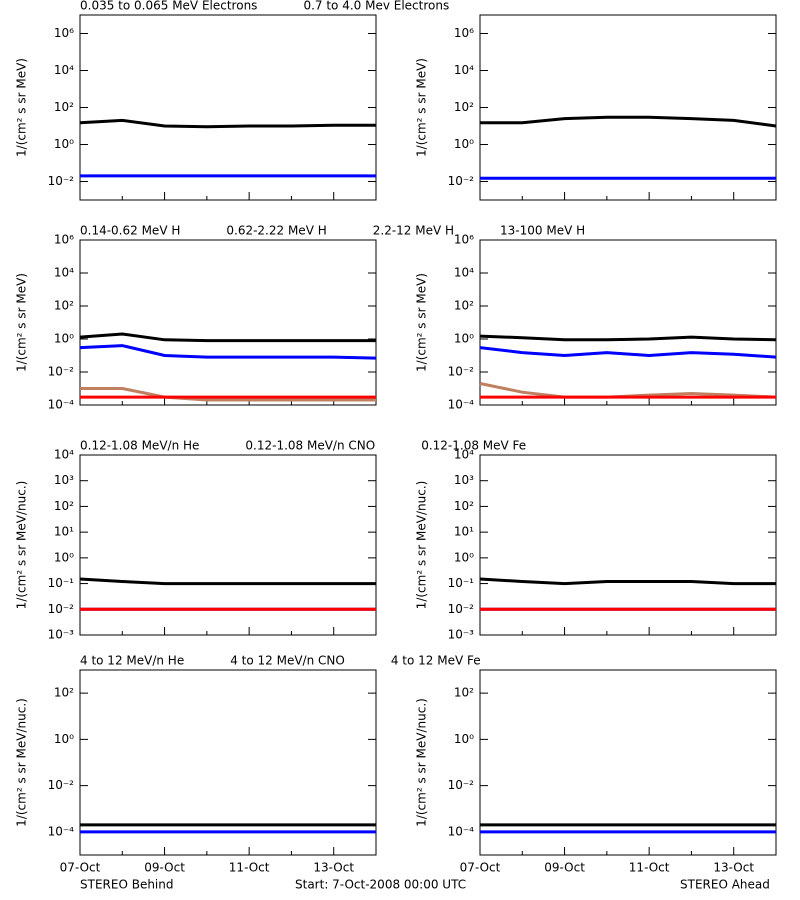 This screenshot has height=900, width=800. Describe the element at coordinates (413, 231) in the screenshot. I see `legend-entry: 2.2-12 MeV H` at that location.